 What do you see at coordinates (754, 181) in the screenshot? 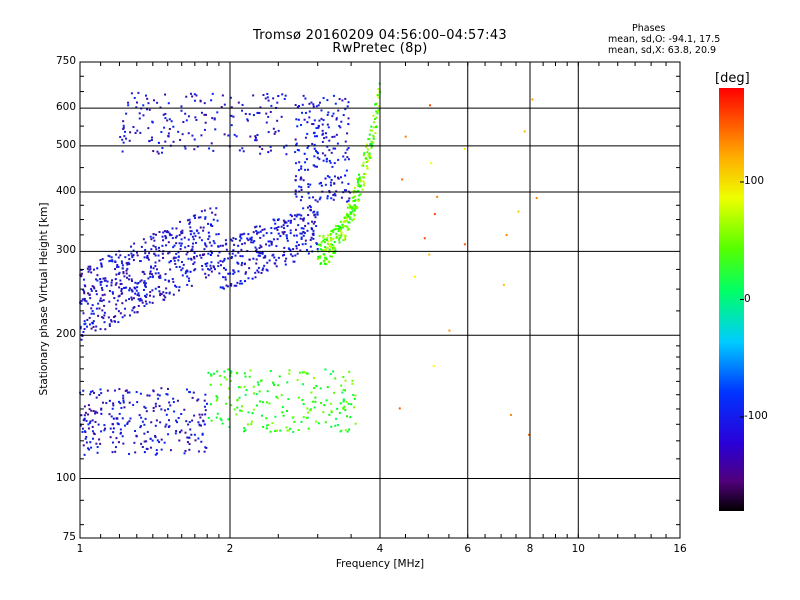
I see `colorbar-tick-label: 100` at bounding box center [754, 181].